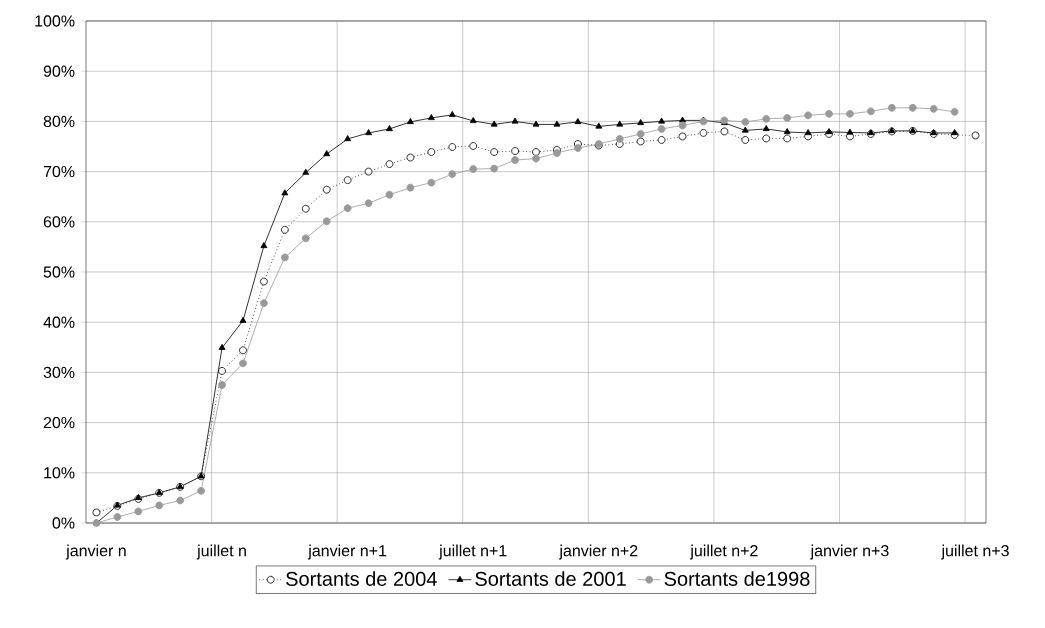 Image resolution: width=1045 pixels, height=628 pixels. Describe the element at coordinates (59, 71) in the screenshot. I see `y-tick-label: 90%` at that location.